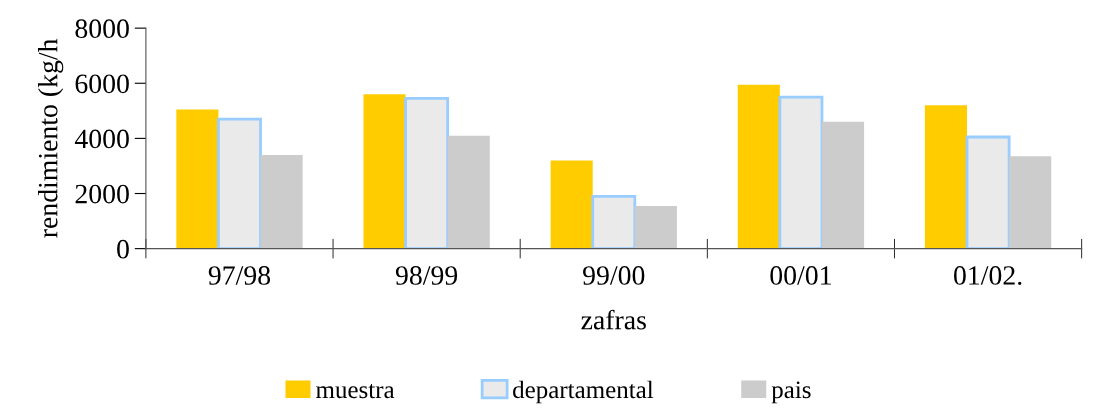  I want to click on x-tick-label: 98/99, so click(426, 275).